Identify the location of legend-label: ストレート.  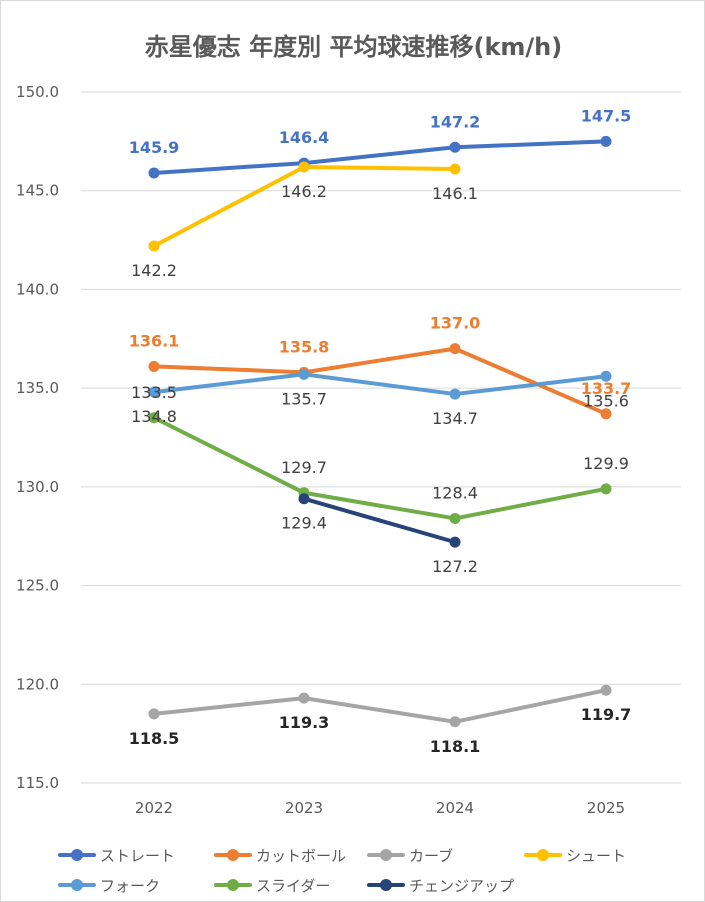
(138, 855).